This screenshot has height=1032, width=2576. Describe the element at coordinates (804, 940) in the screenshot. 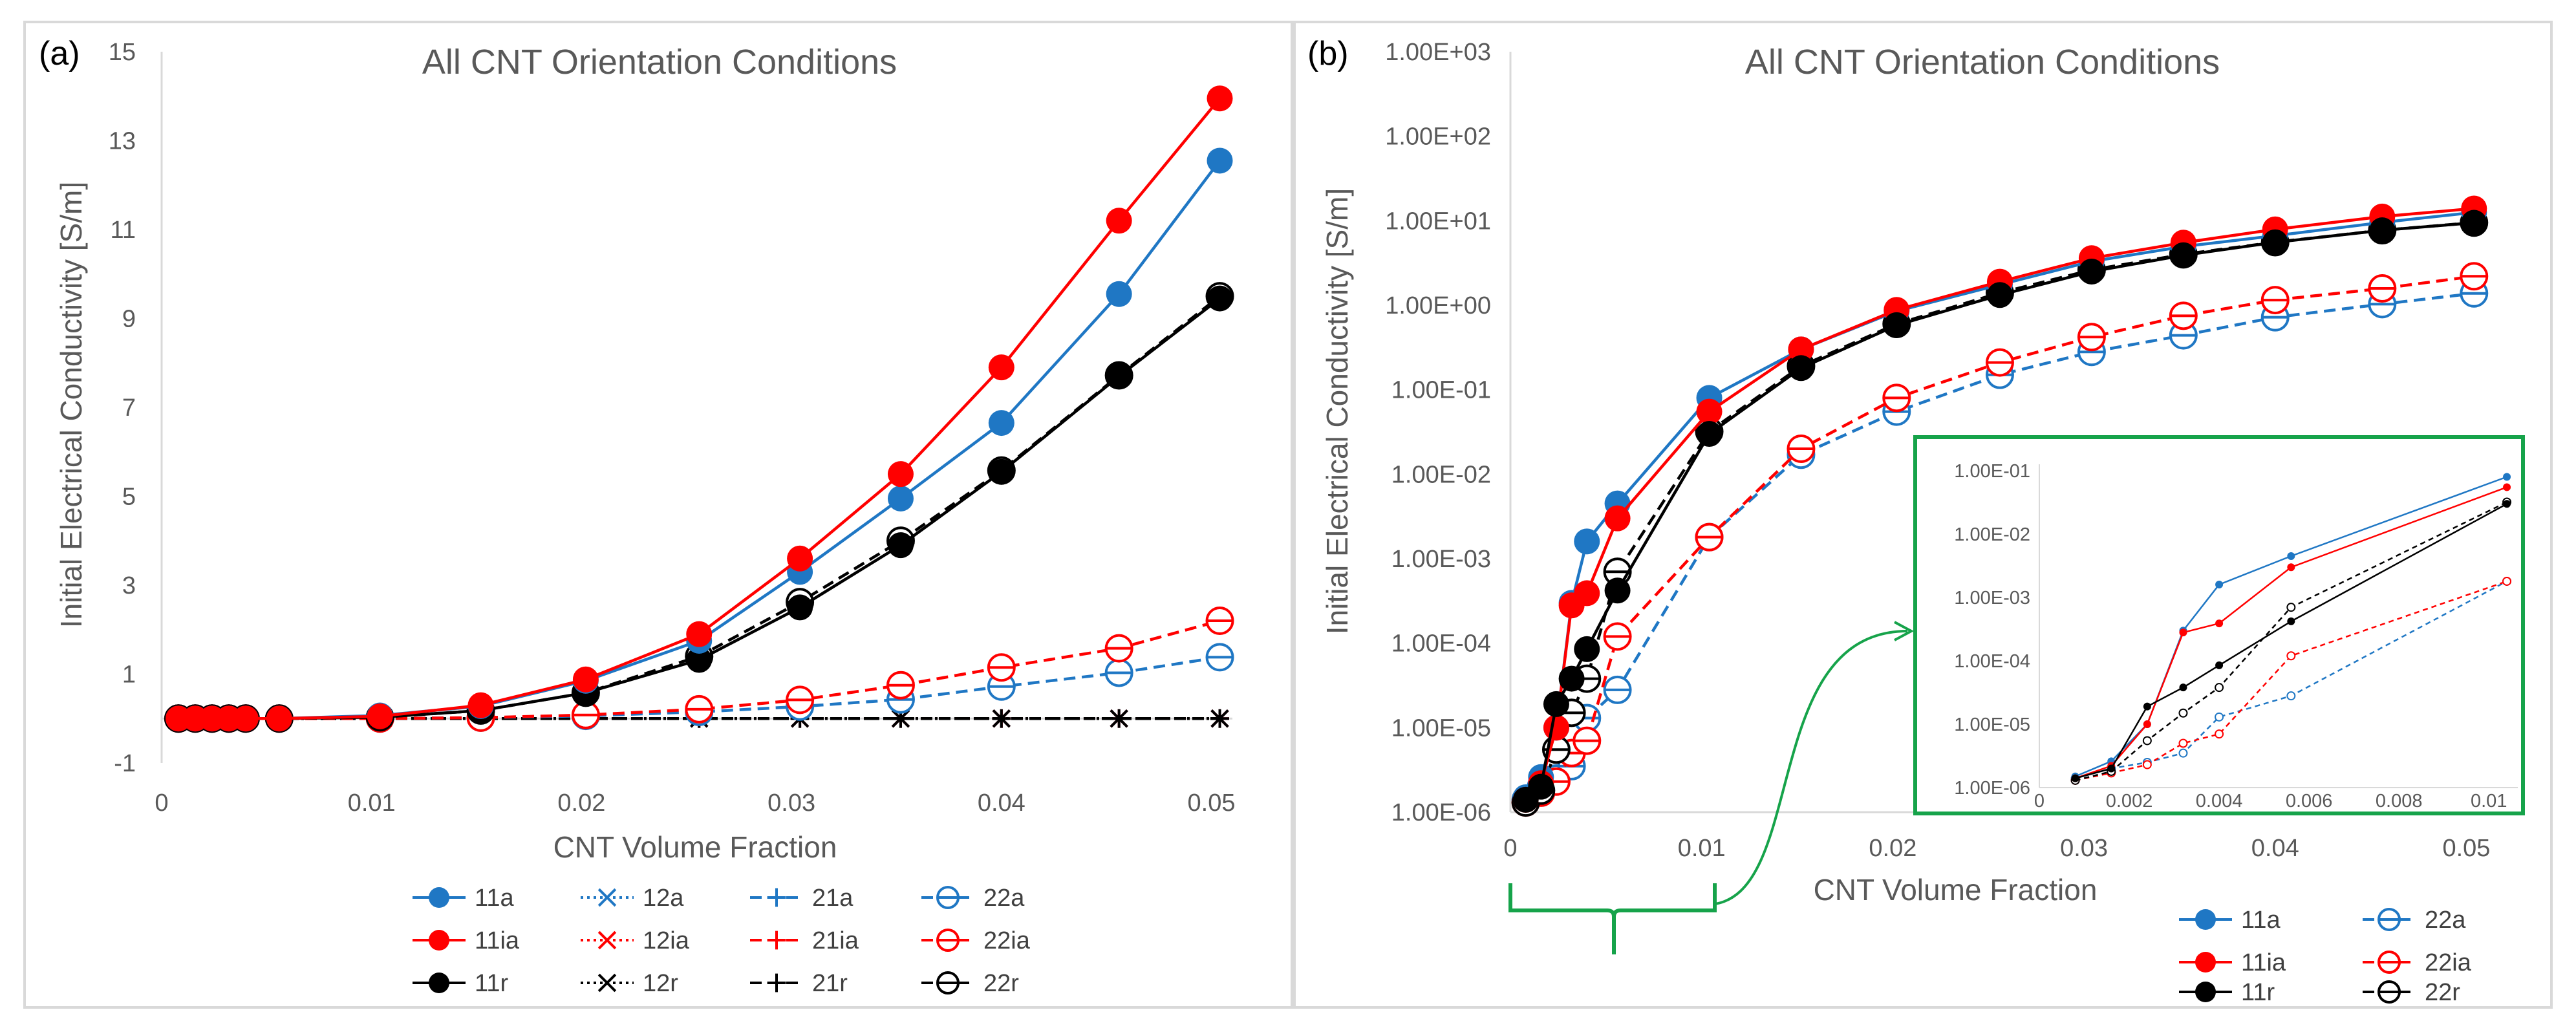

I see `legend-entry-21ia: 21ia` at that location.